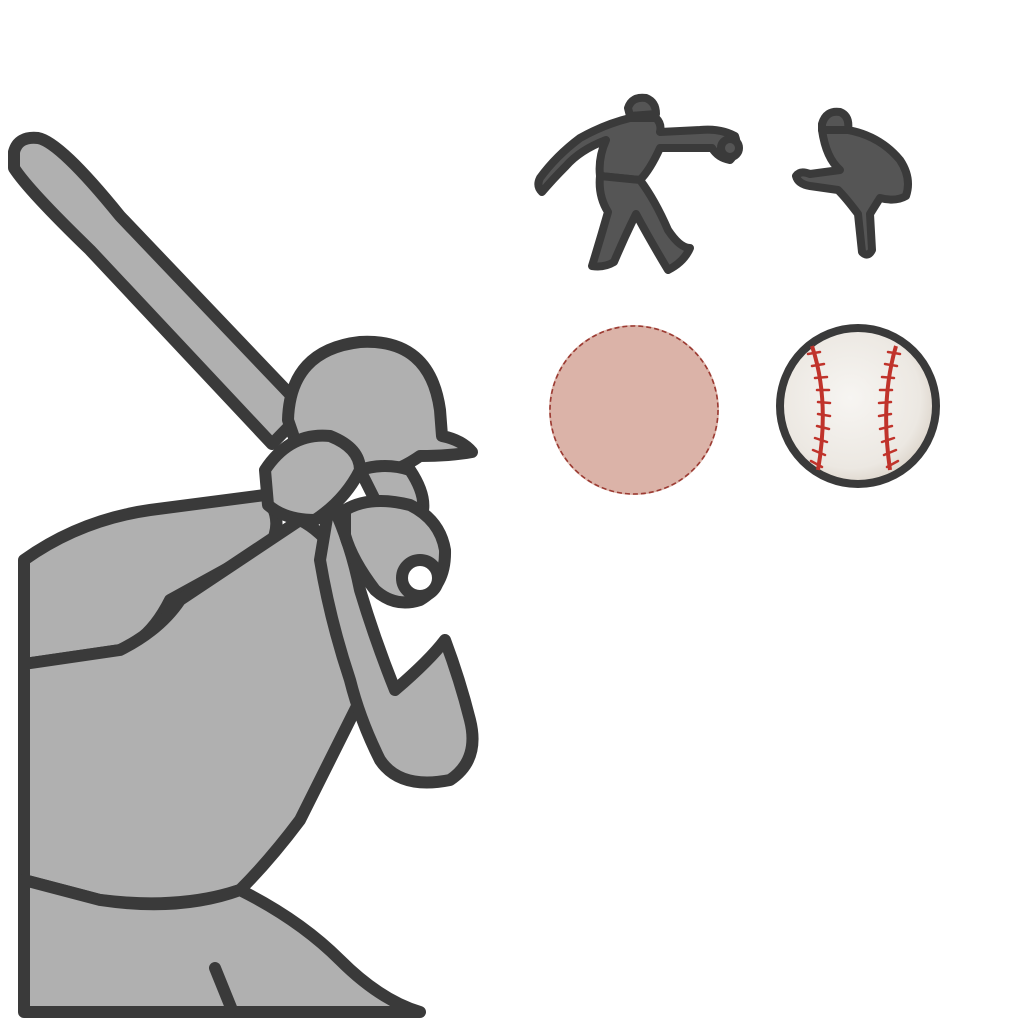 The height and width of the screenshot is (1024, 1024). Describe the element at coordinates (312, 477) in the screenshot. I see `batter-hands` at that location.